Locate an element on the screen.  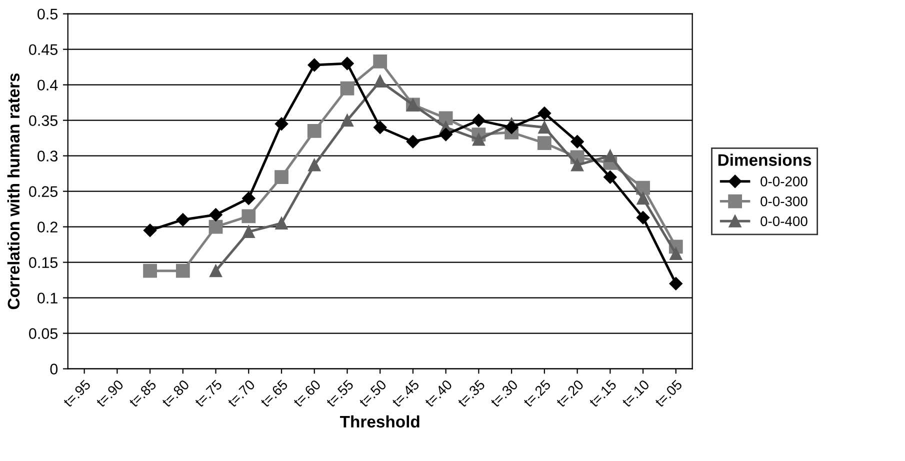
y-tick-label: 0.45 is located at coordinates (43, 50).